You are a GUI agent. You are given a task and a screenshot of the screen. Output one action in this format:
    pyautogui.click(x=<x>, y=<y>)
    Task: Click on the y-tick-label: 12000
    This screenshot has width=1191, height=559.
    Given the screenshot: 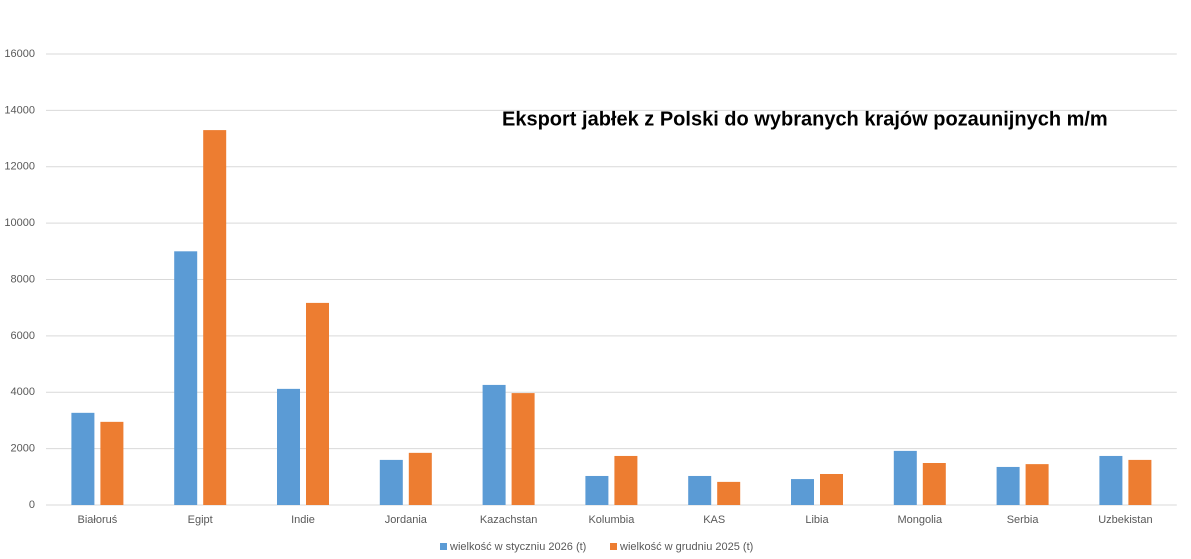 What is the action you would take?
    pyautogui.click(x=19, y=167)
    